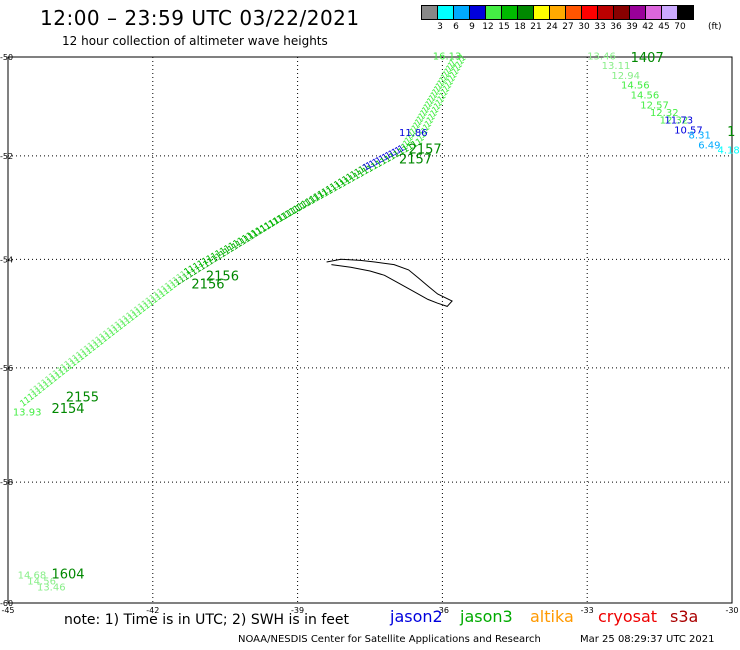 Image resolution: width=740 pixels, height=650 pixels. Describe the element at coordinates (425, 149) in the screenshot. I see `time-label: 2157` at that location.